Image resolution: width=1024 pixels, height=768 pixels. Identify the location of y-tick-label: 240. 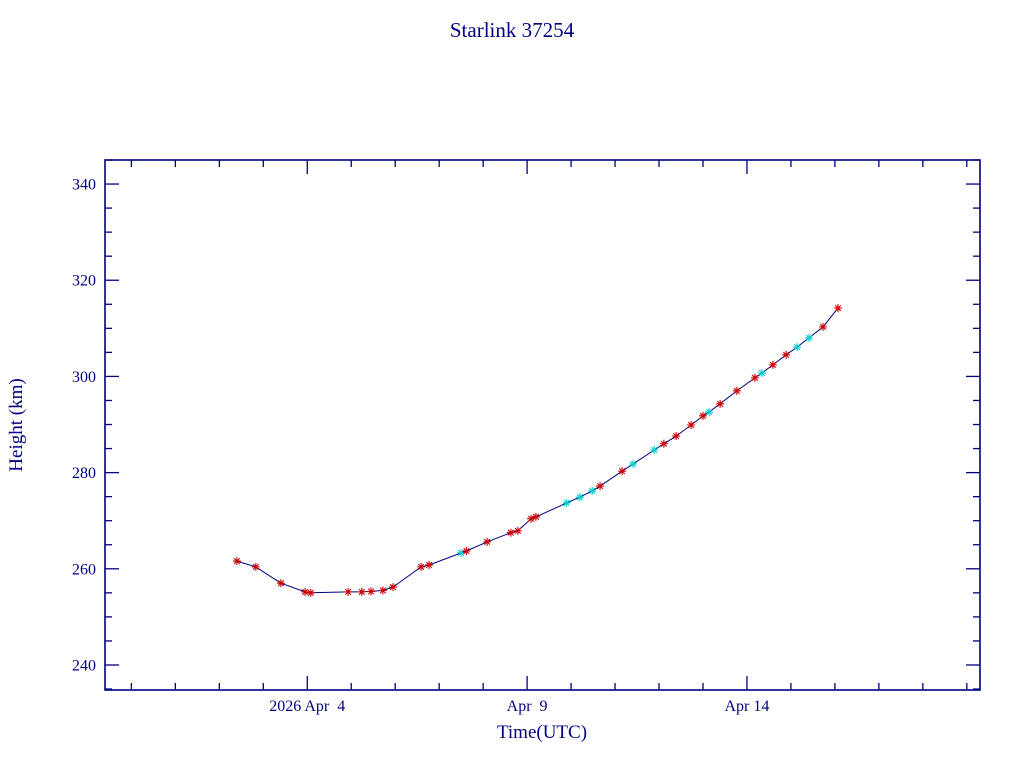
(84, 665).